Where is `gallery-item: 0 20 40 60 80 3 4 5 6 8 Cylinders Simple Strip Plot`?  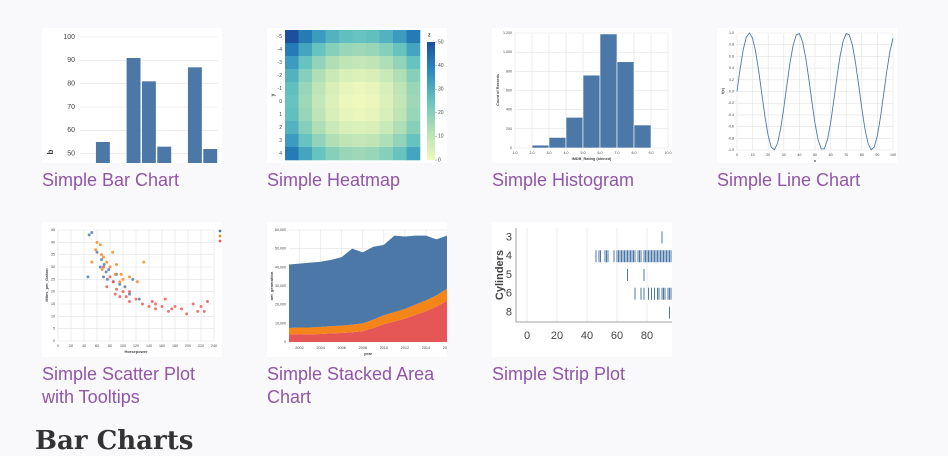
gallery-item: 0 20 40 60 80 3 4 5 6 8 Cylinders Simple Strip Plot is located at coordinates (585, 304).